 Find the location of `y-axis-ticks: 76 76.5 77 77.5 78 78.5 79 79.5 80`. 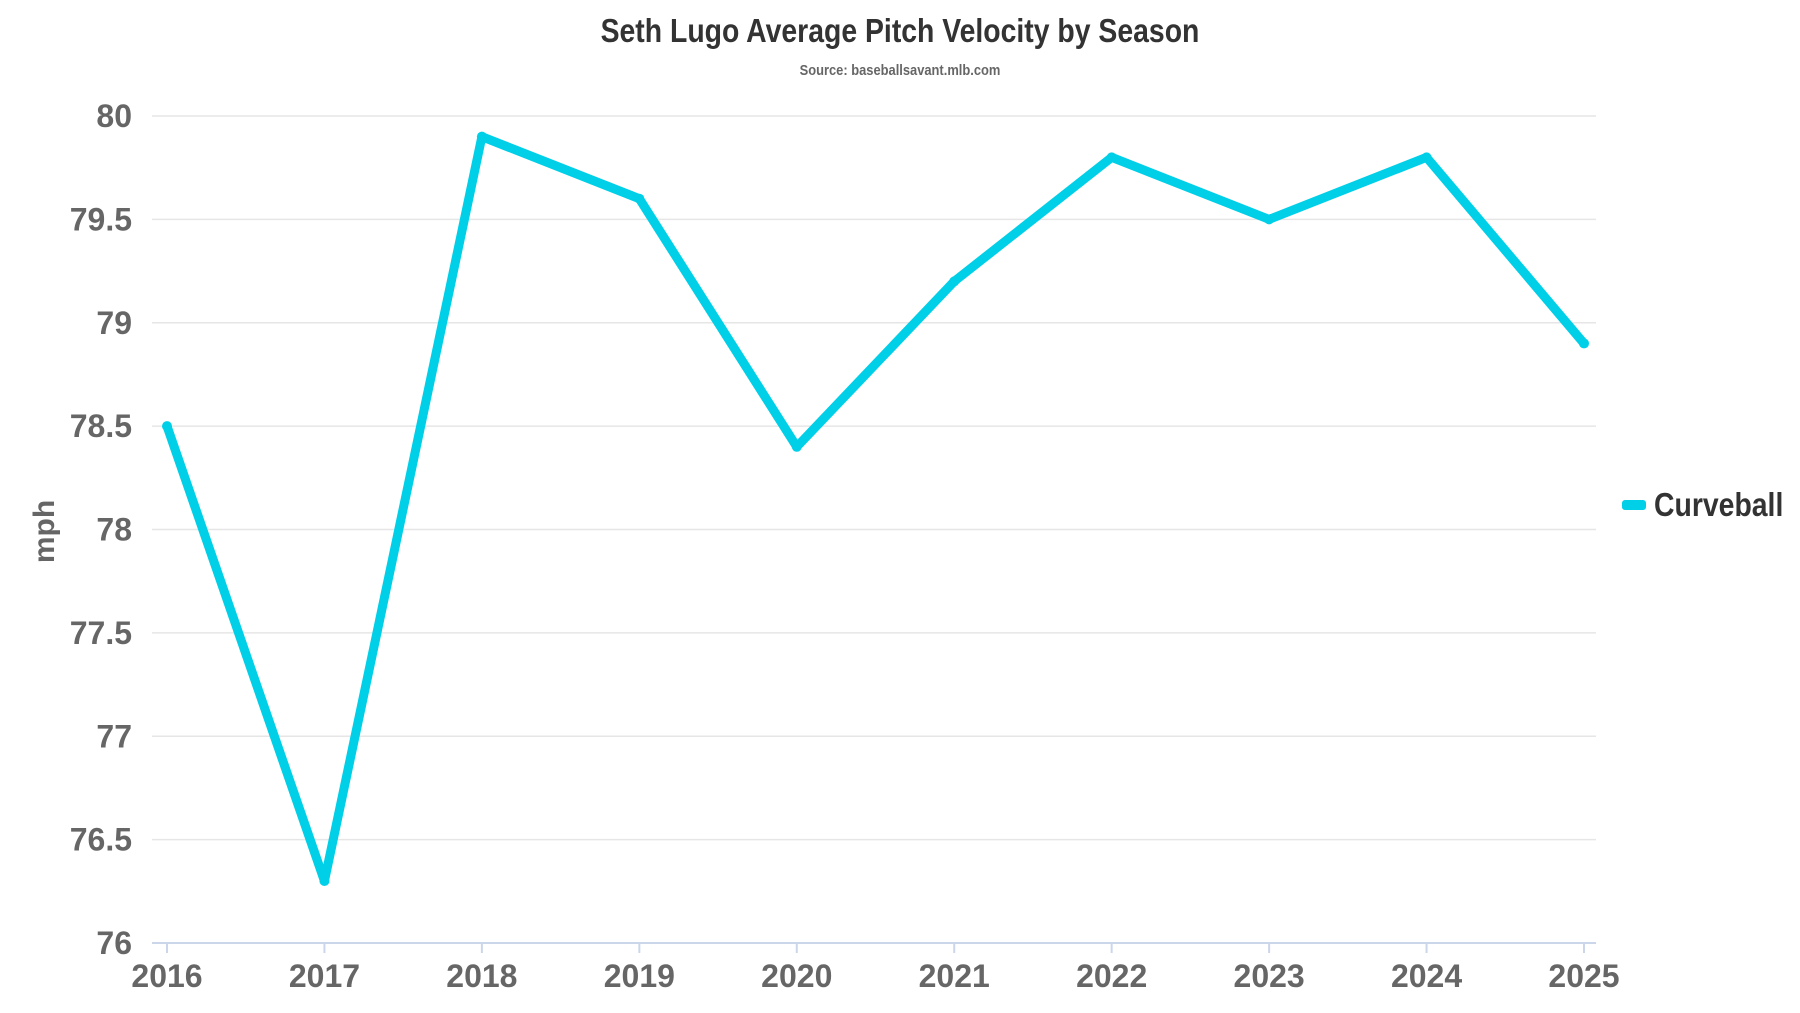

y-axis-ticks: 76 76.5 77 77.5 78 78.5 79 79.5 80 is located at coordinates (101, 529).